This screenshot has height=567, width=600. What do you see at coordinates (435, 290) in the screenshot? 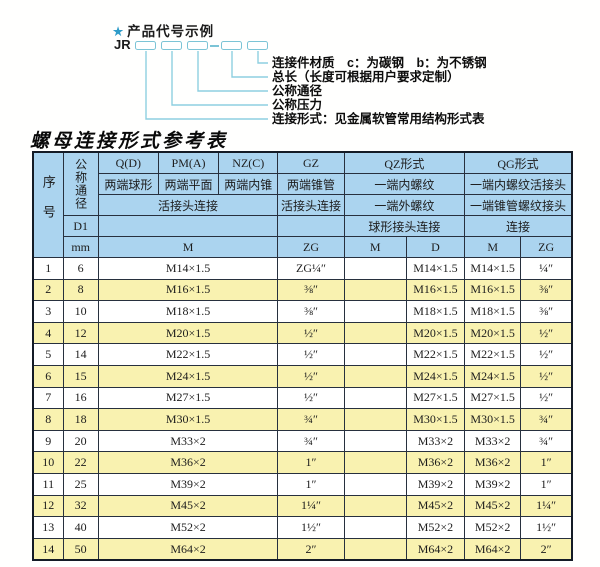
I see `cell-qz_d: M16×1.5` at bounding box center [435, 290].